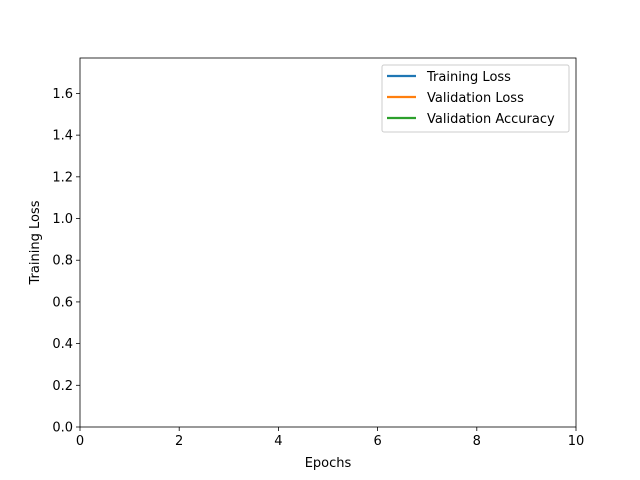 The height and width of the screenshot is (480, 640). I want to click on legend-entry: Validation Loss, so click(475, 98).